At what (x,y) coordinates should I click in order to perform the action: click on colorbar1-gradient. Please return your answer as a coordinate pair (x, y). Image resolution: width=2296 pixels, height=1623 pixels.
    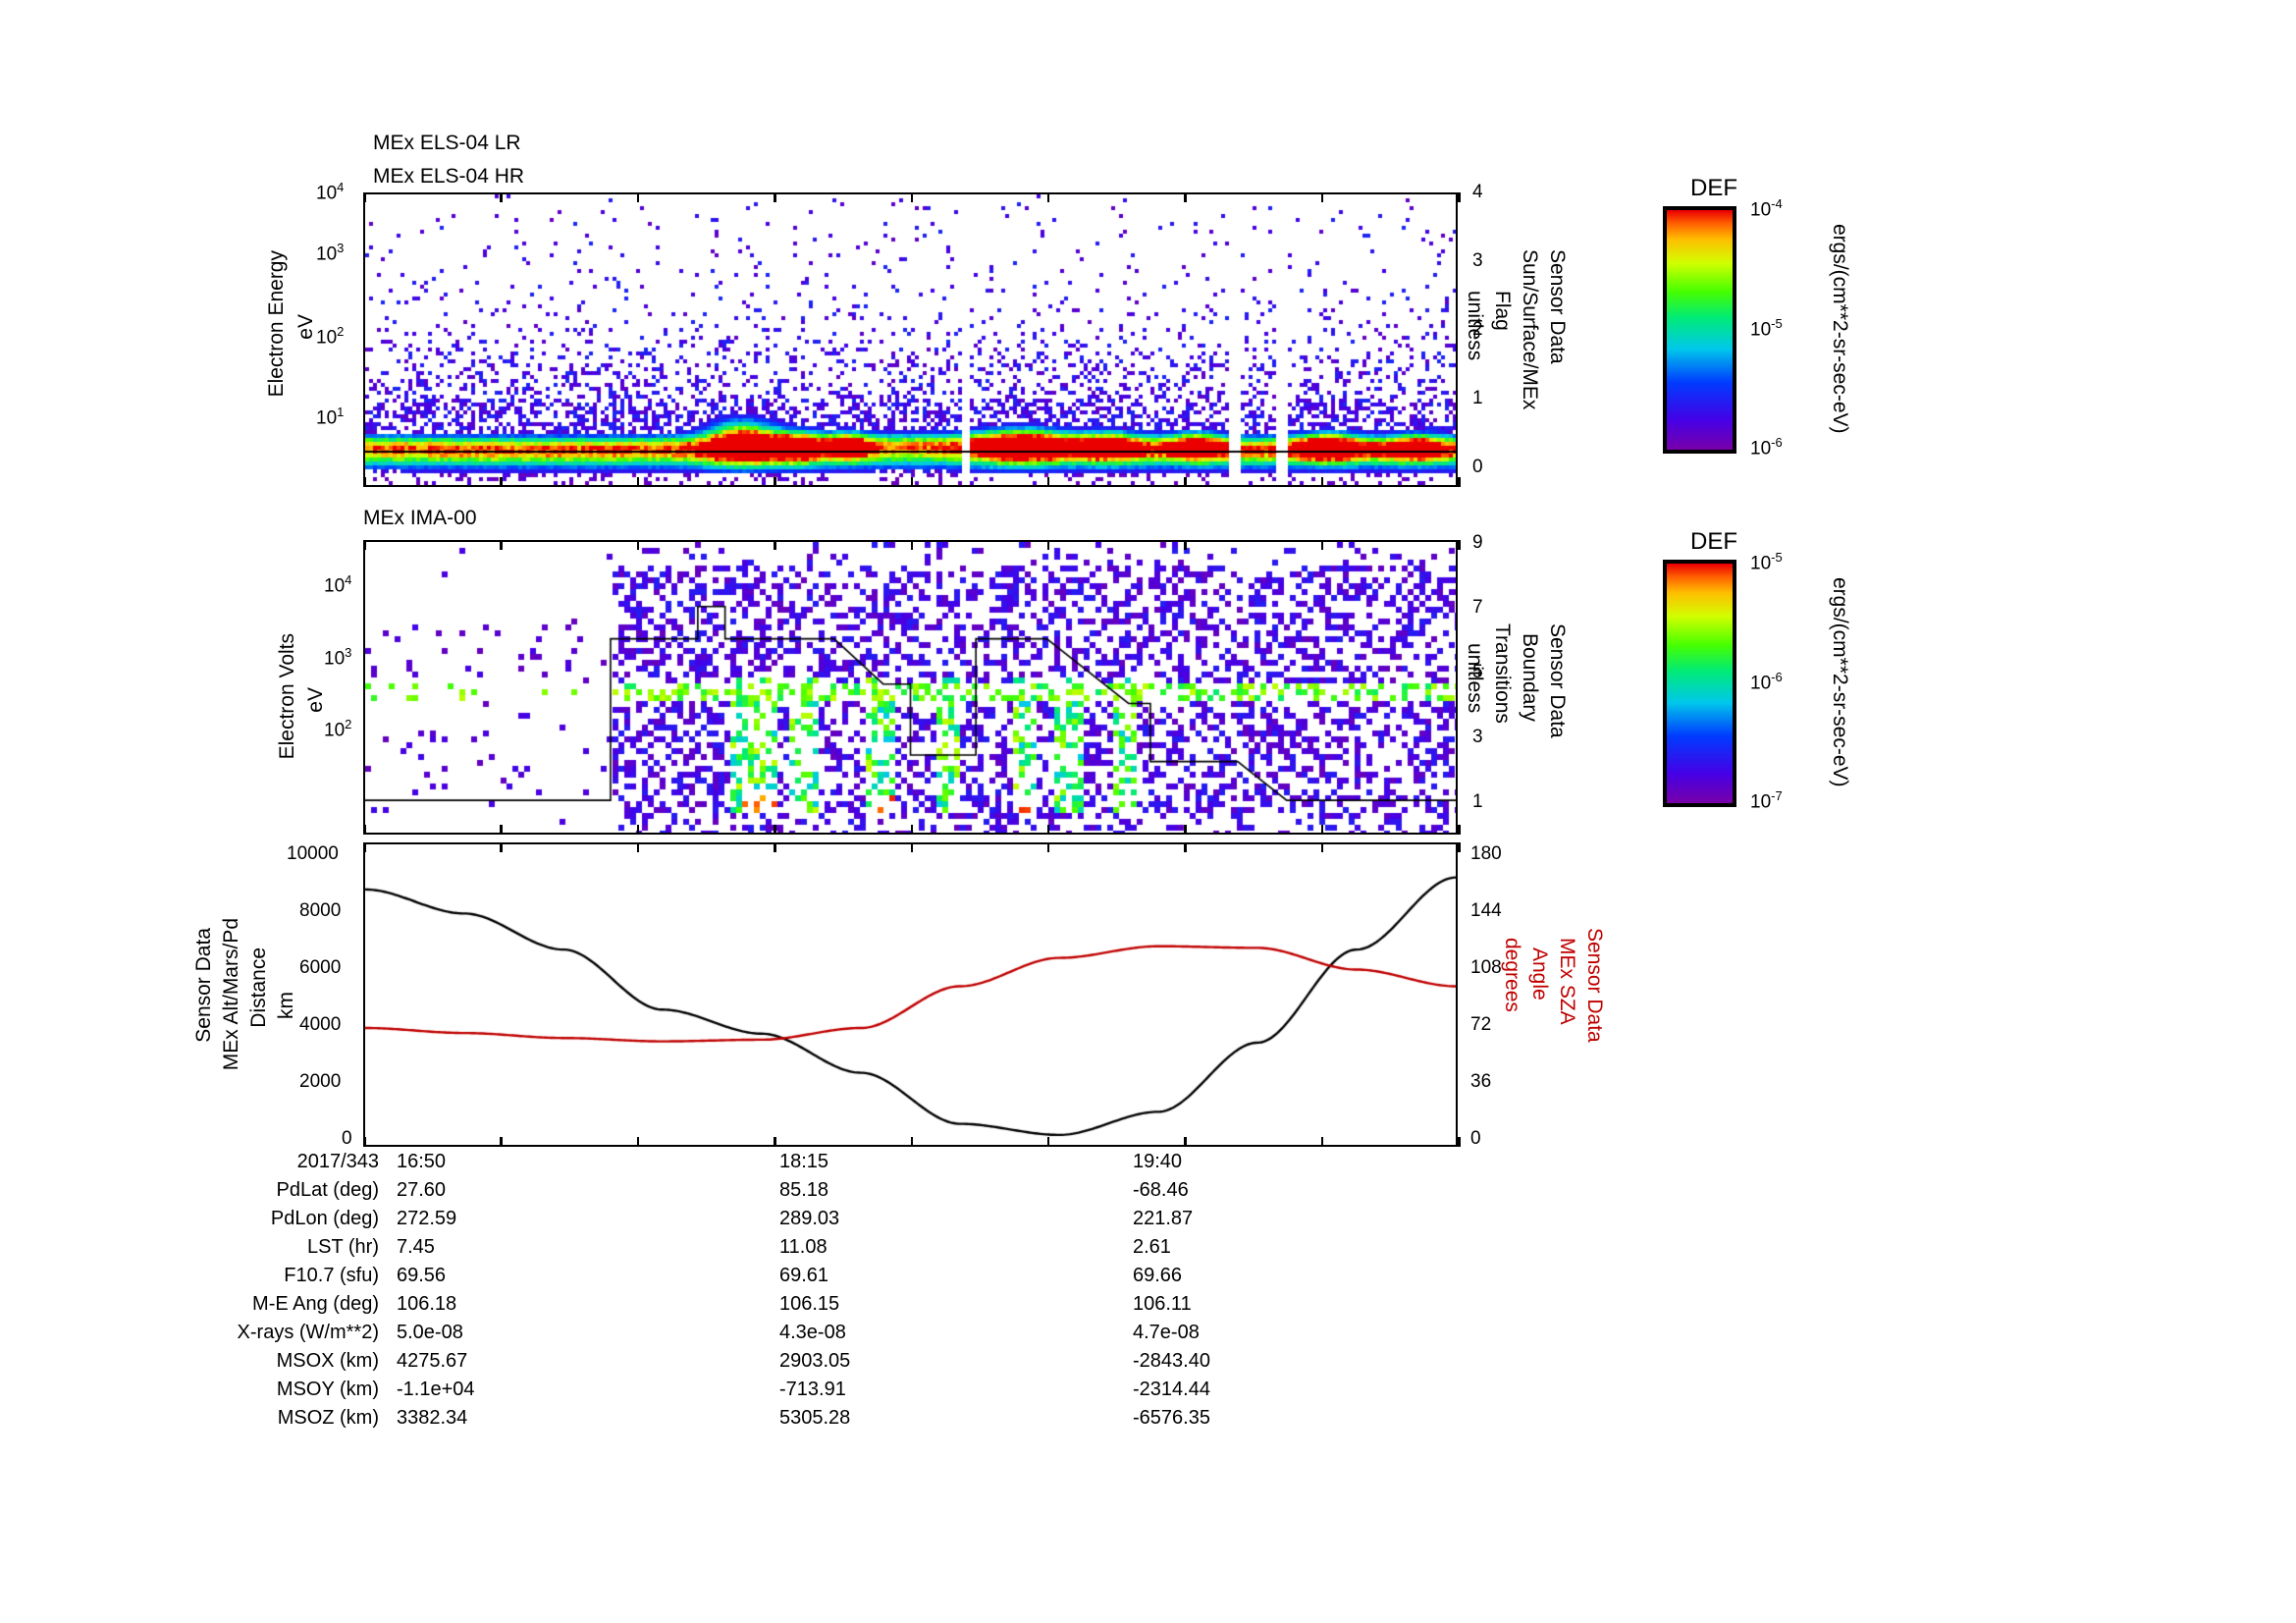
    Looking at the image, I should click on (1700, 330).